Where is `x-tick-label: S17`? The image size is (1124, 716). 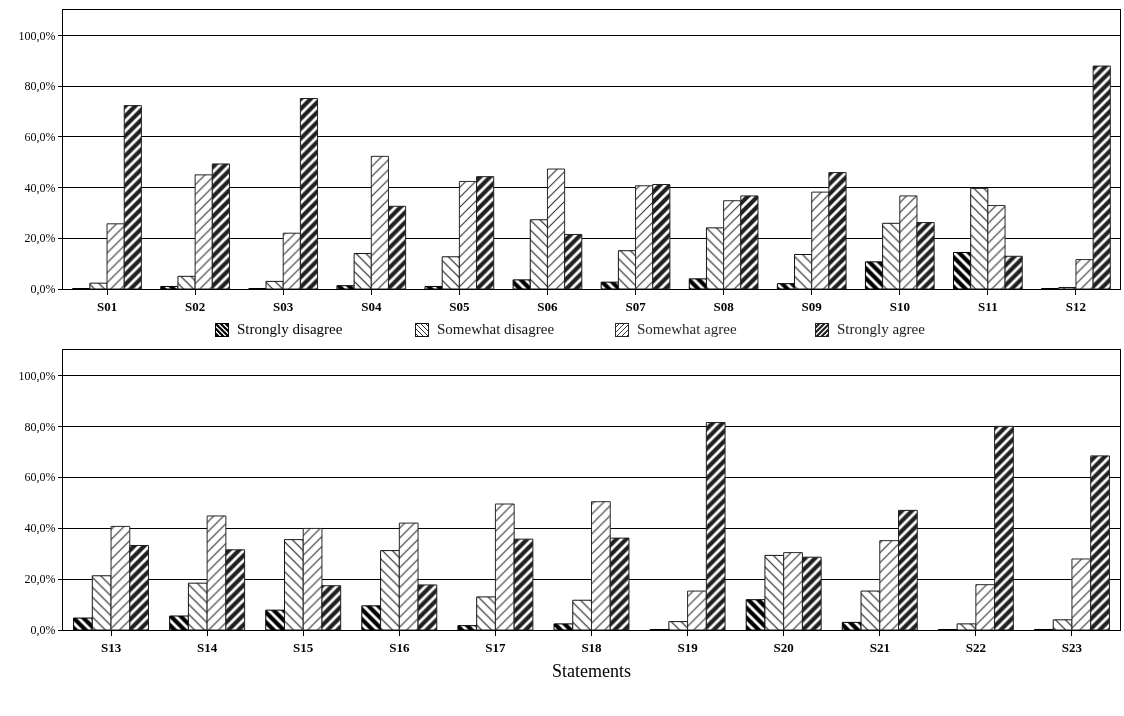
x-tick-label: S17 is located at coordinates (496, 647).